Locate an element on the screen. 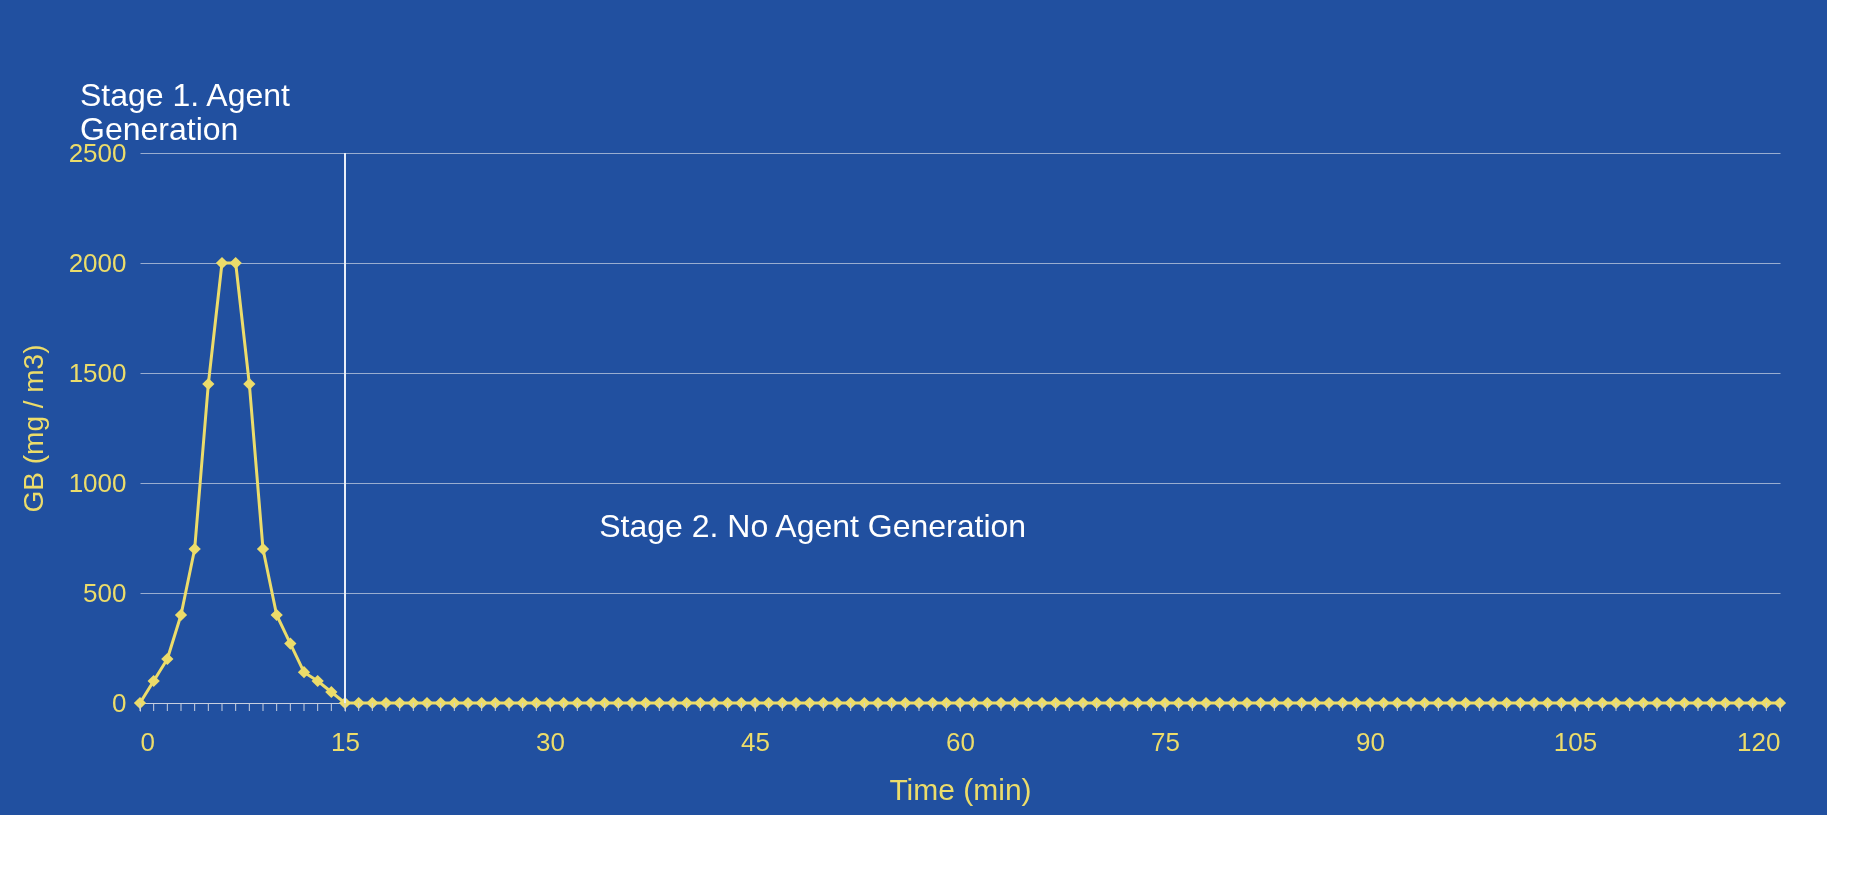 The image size is (1866, 869). x-tick-label: 30 is located at coordinates (550, 741).